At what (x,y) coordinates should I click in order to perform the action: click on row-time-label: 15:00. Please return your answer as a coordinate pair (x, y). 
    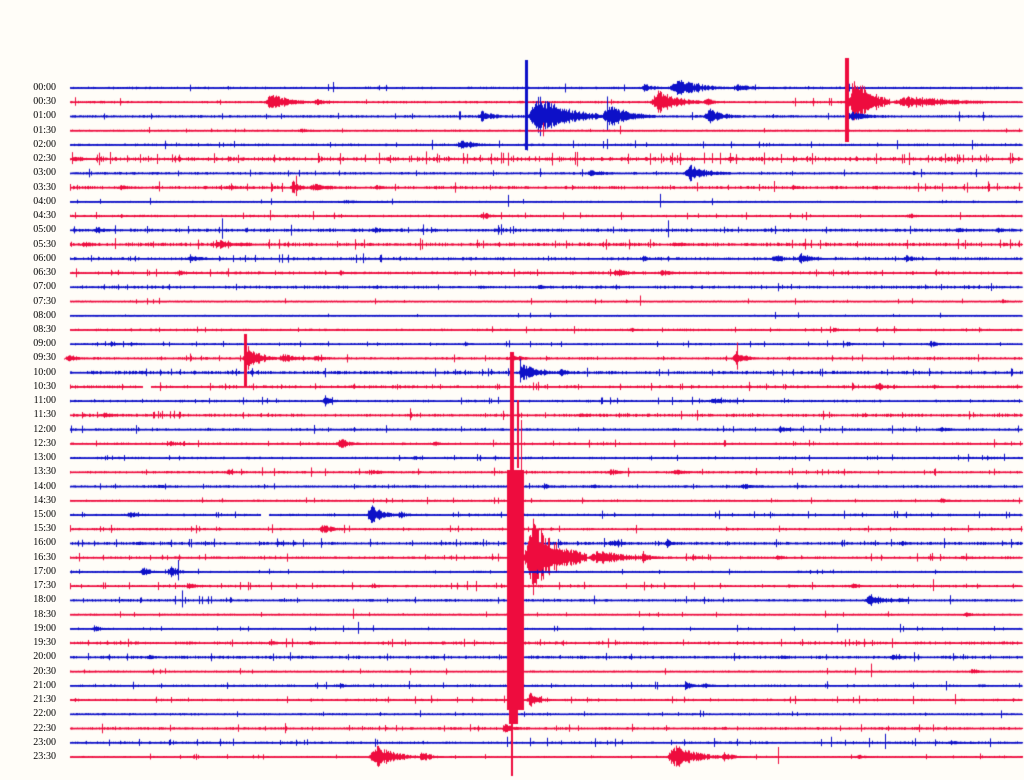
    Looking at the image, I should click on (44, 515).